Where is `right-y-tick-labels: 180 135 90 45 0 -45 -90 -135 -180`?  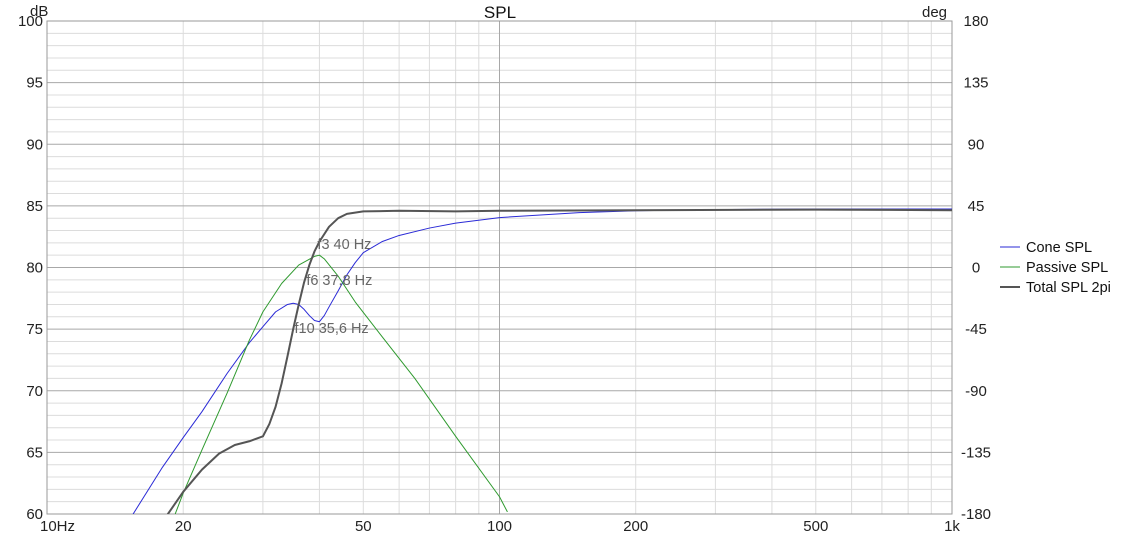 right-y-tick-labels: 180 135 90 45 0 -45 -90 -135 -180 is located at coordinates (976, 268).